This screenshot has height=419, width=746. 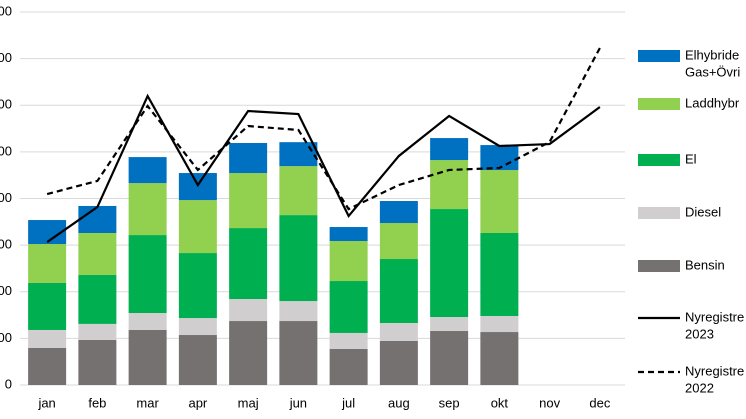 I want to click on x-tick-label: mar, so click(x=147, y=402).